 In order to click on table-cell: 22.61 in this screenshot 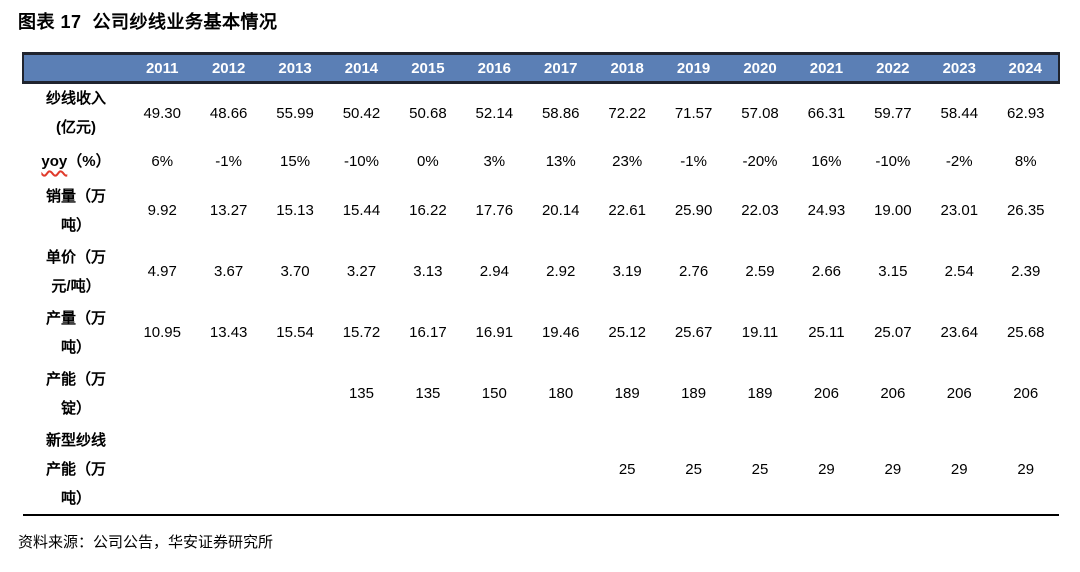, I will do `click(627, 210)`.